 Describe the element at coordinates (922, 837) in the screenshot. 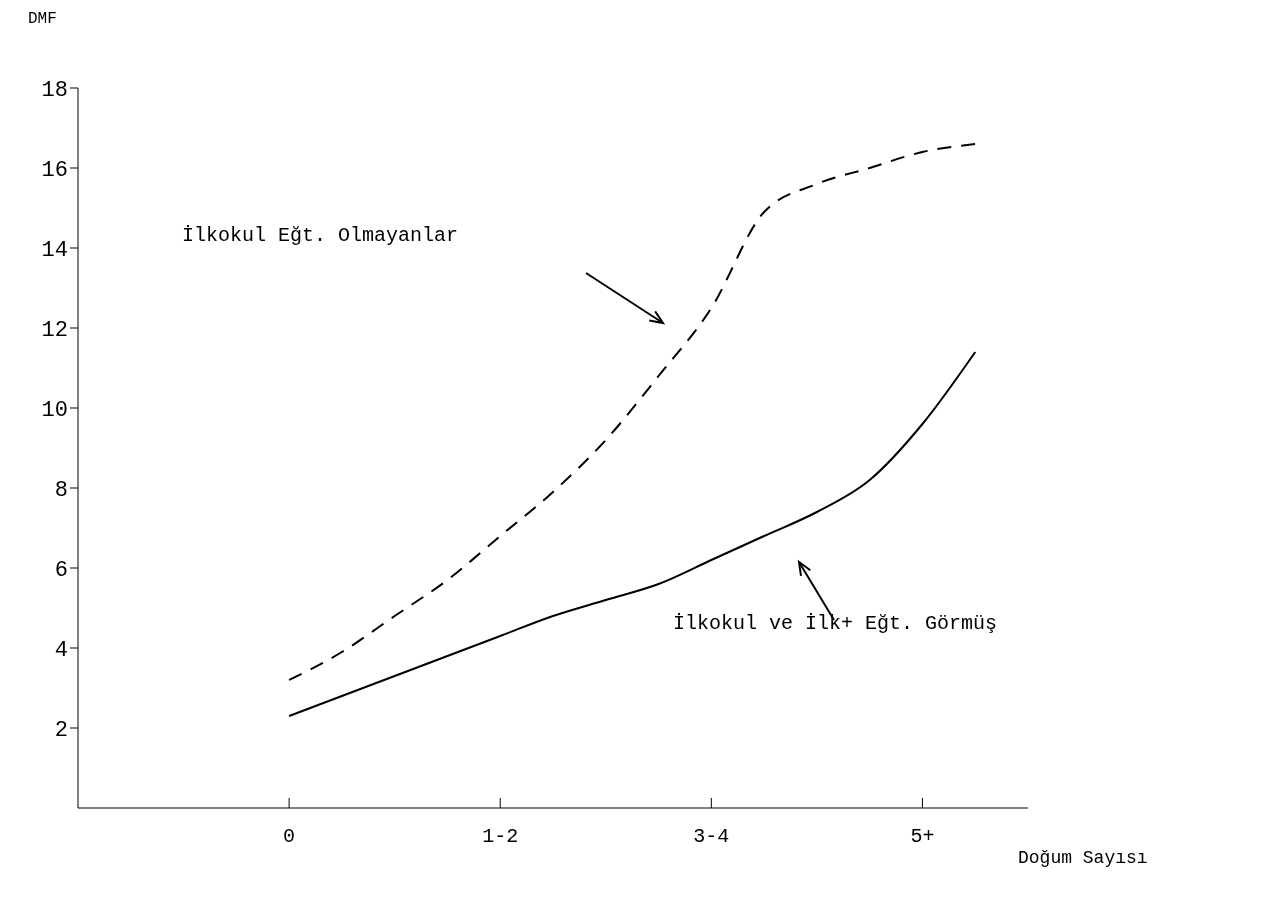

I see `x-tick-label: 5+` at that location.